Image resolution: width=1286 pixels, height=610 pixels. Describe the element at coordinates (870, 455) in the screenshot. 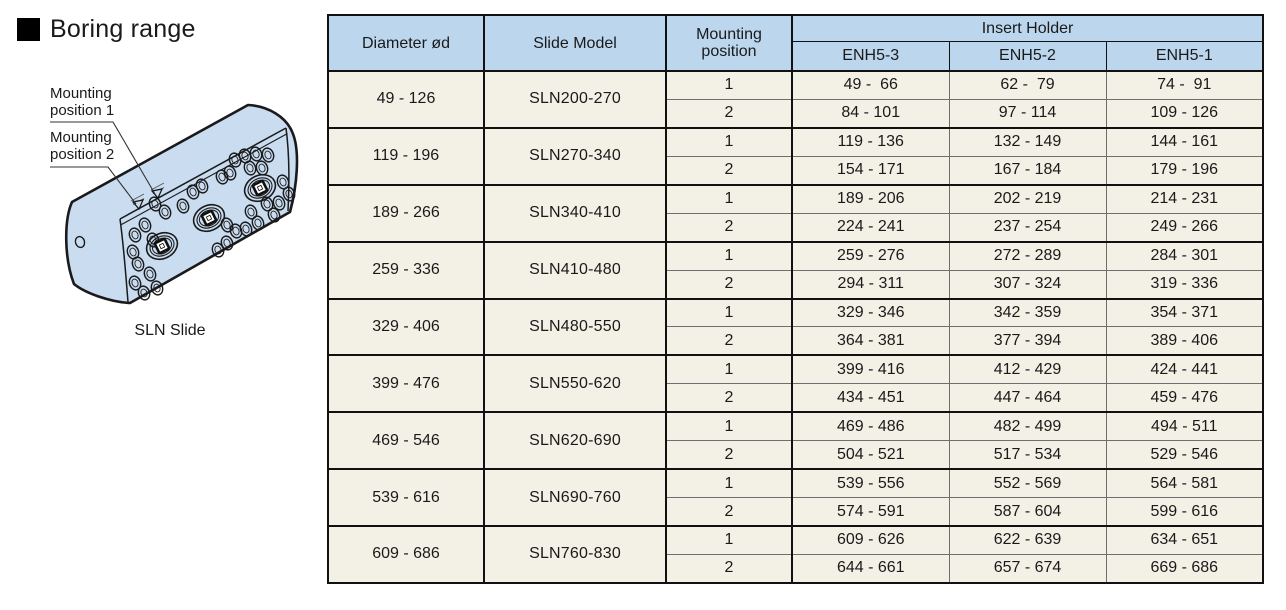

I see `enh5-3-range-cell: 504 - 521` at that location.